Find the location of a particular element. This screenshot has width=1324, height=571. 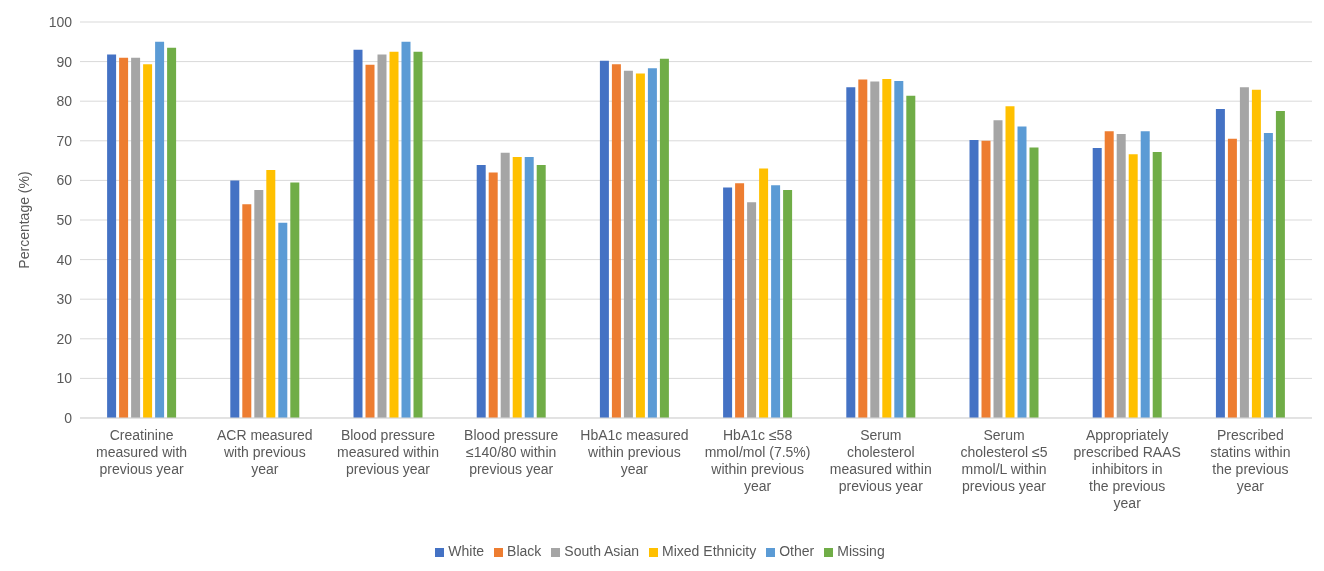

x-tick-label: HbA1c ≤58 mmol/mol (7.5%) within previous year is located at coordinates (757, 460).